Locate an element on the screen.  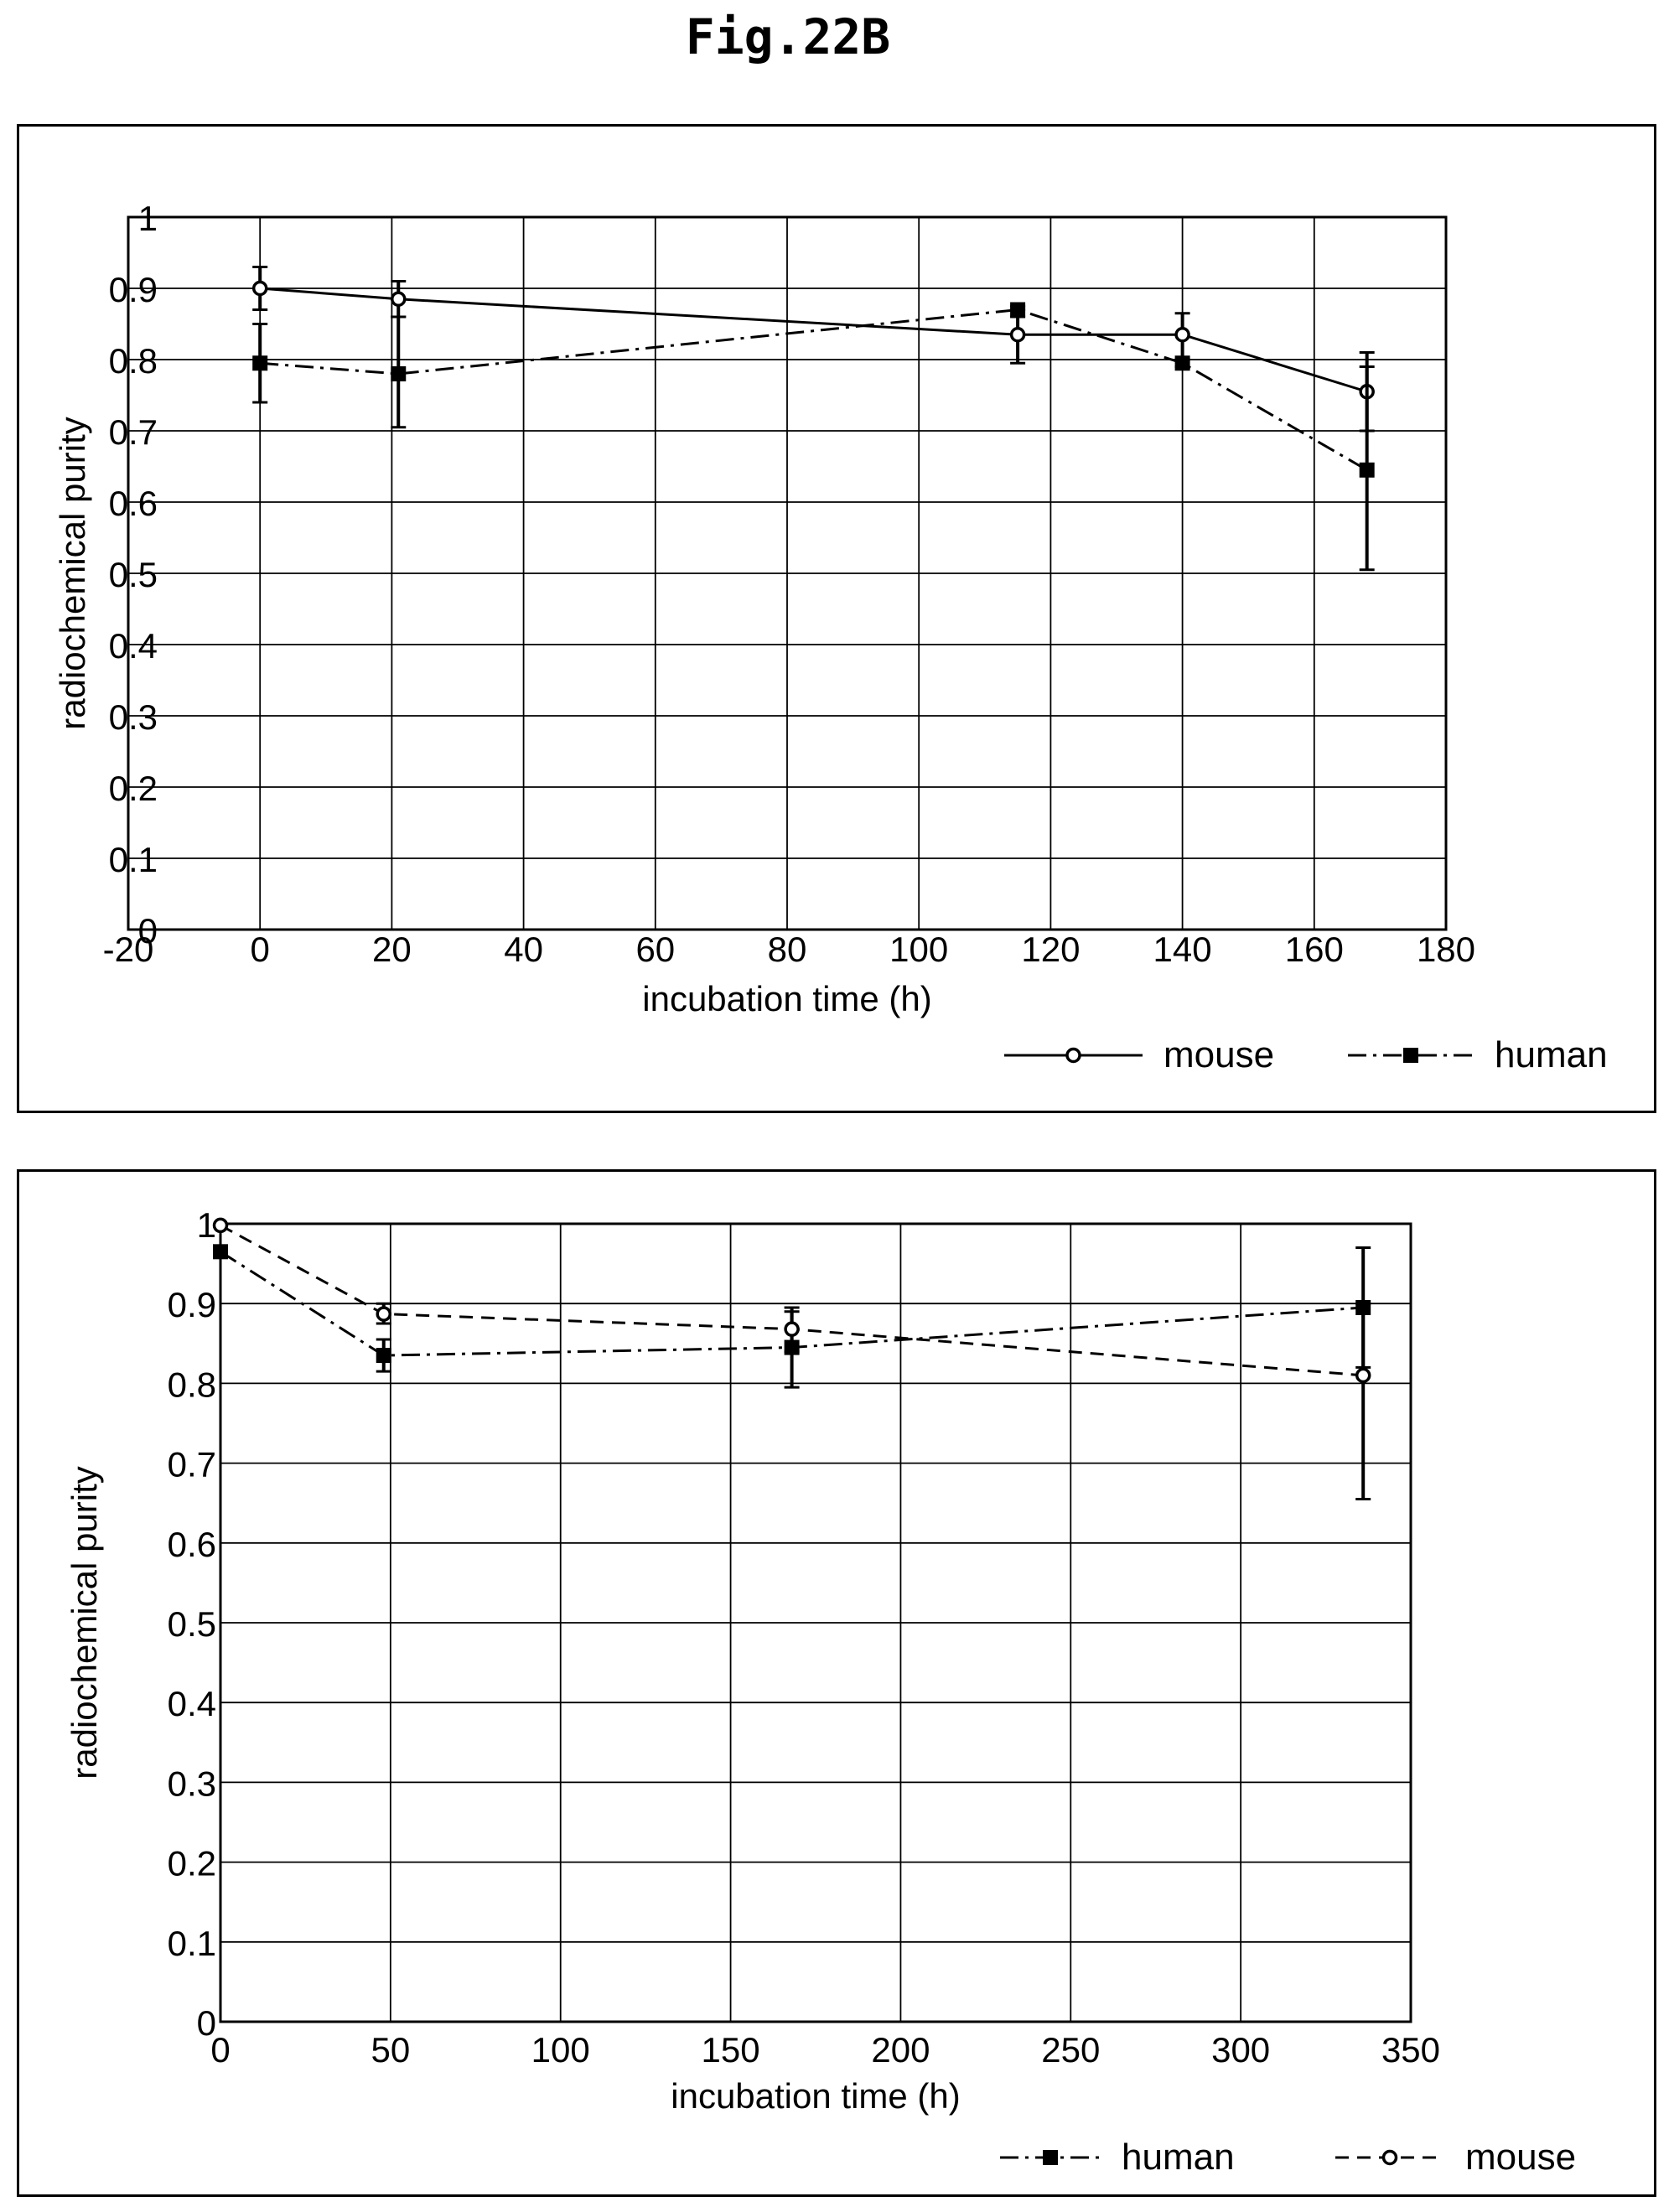
chart-0-legend-human-marker is located at coordinates (1410, 1055).